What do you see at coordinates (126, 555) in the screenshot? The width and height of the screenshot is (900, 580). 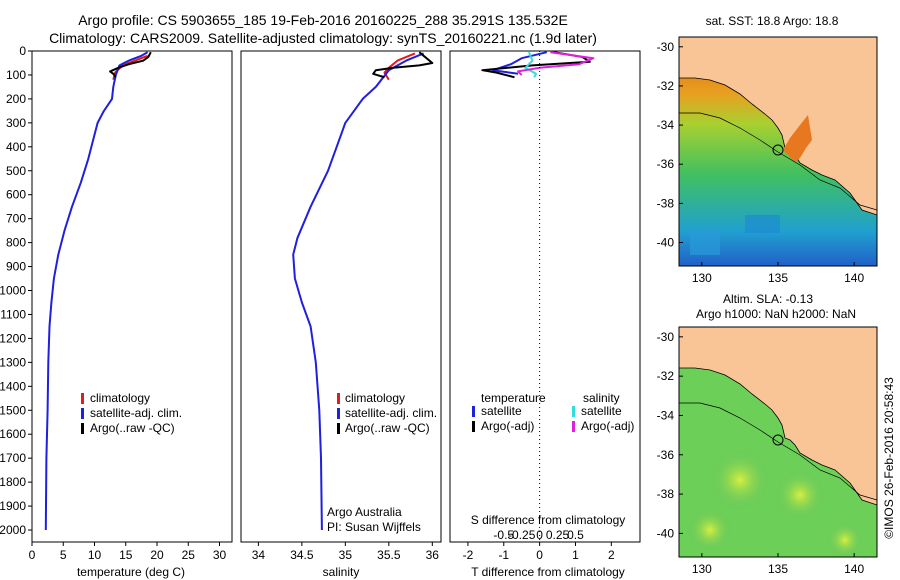 I see `x-tick-label: 15` at bounding box center [126, 555].